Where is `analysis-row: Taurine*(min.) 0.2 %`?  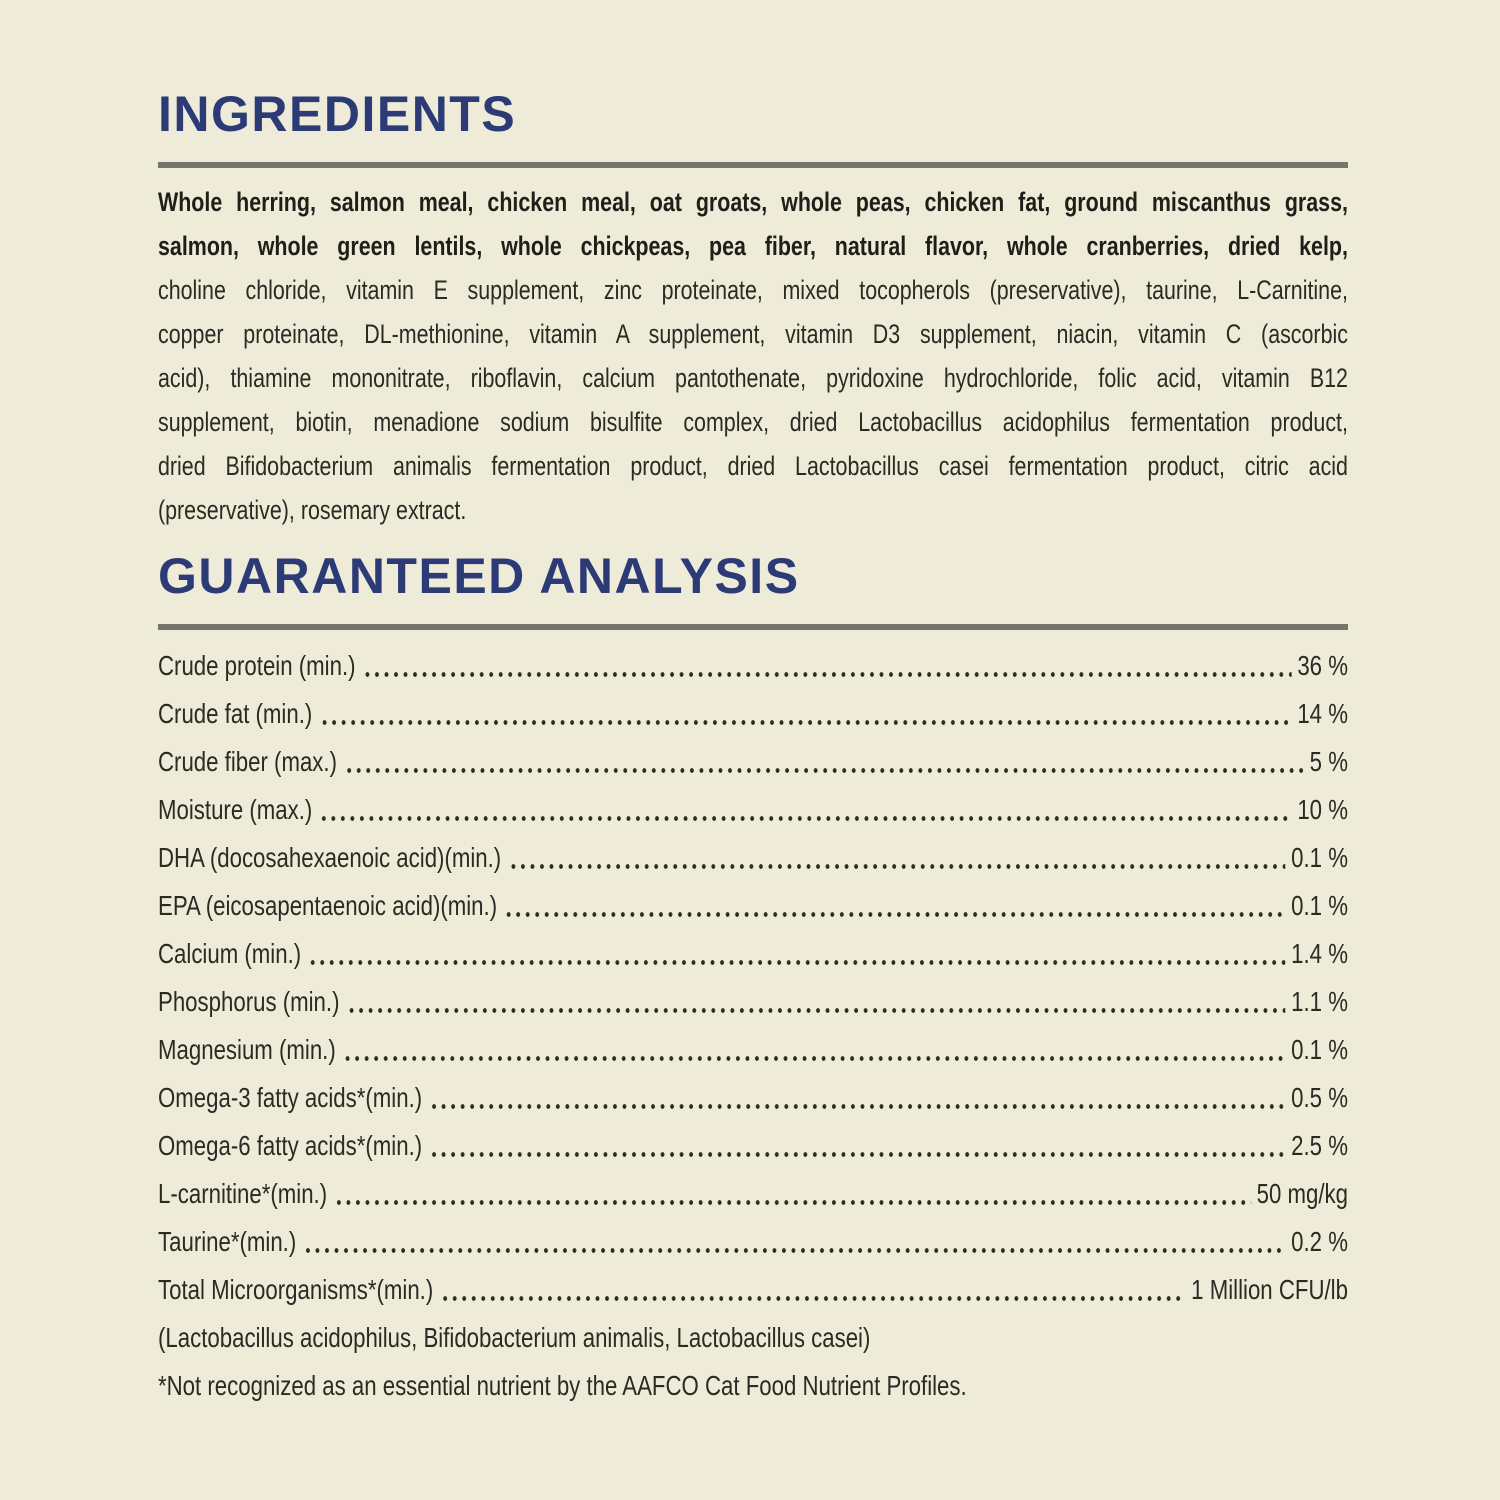 analysis-row: Taurine*(min.) 0.2 % is located at coordinates (753, 1242).